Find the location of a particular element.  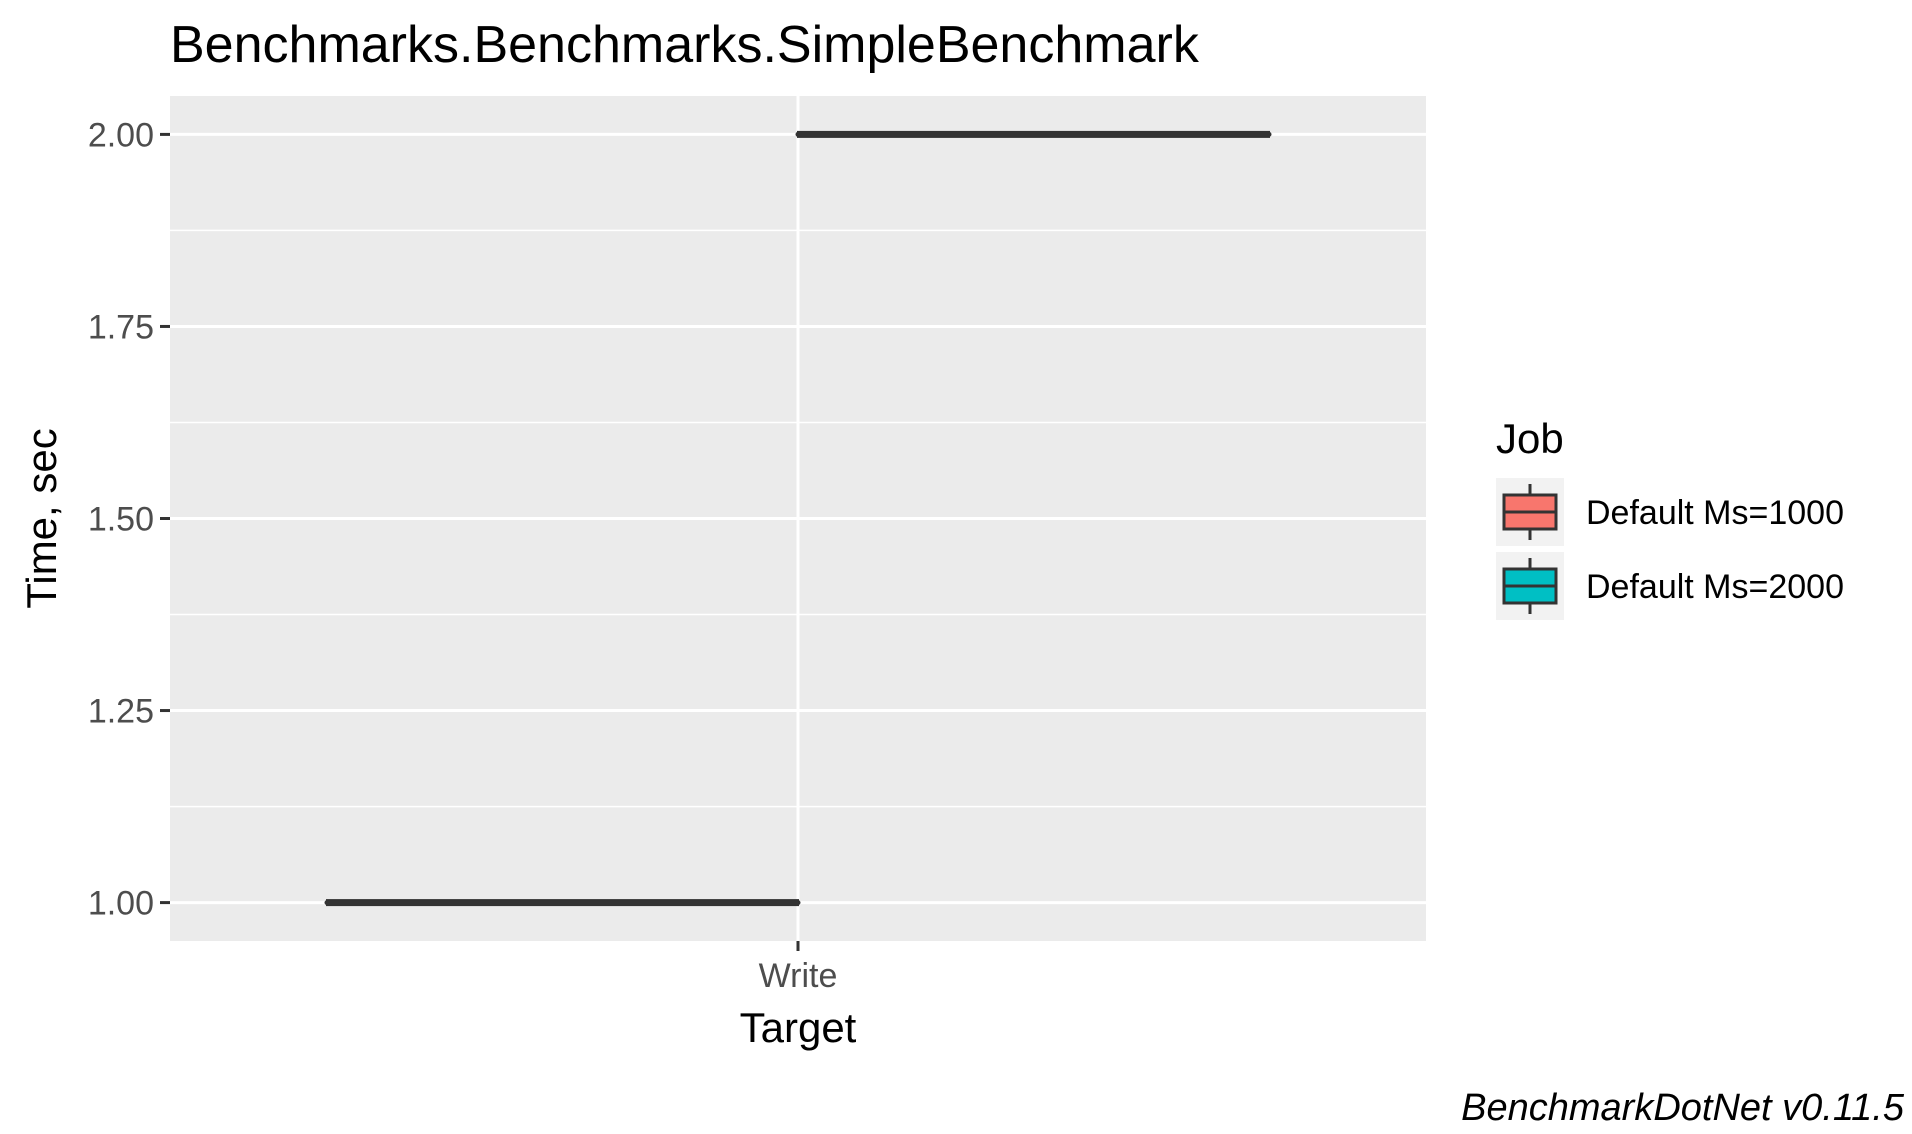

caption: BenchmarkDotNet v0.11.5 is located at coordinates (1683, 1108).